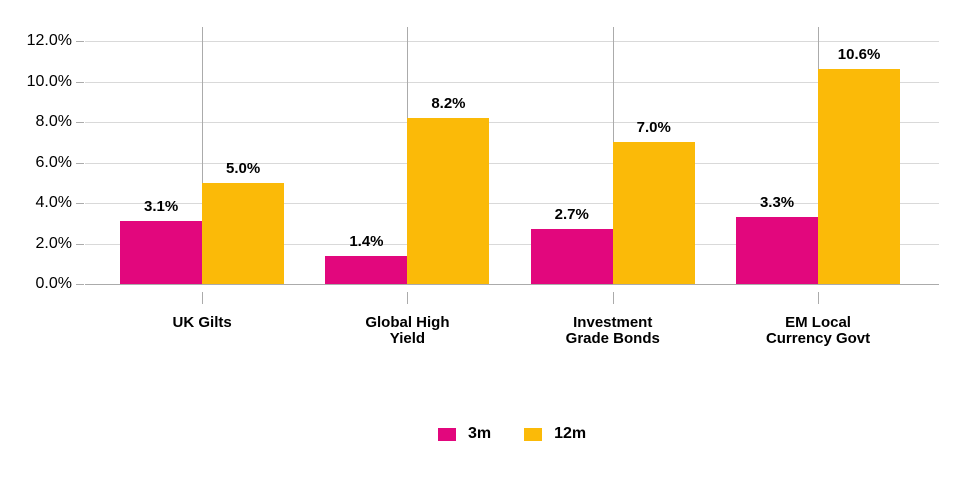 Image resolution: width=963 pixels, height=477 pixels. What do you see at coordinates (653, 128) in the screenshot?
I see `value-label: 7.0%` at bounding box center [653, 128].